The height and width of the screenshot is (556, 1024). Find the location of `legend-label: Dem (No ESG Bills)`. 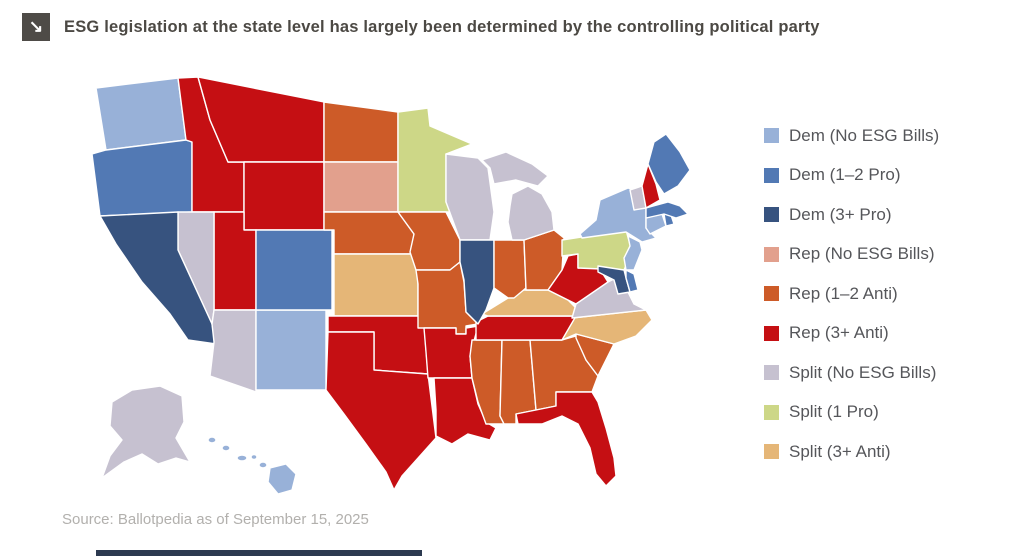

legend-label: Dem (No ESG Bills) is located at coordinates (864, 135).